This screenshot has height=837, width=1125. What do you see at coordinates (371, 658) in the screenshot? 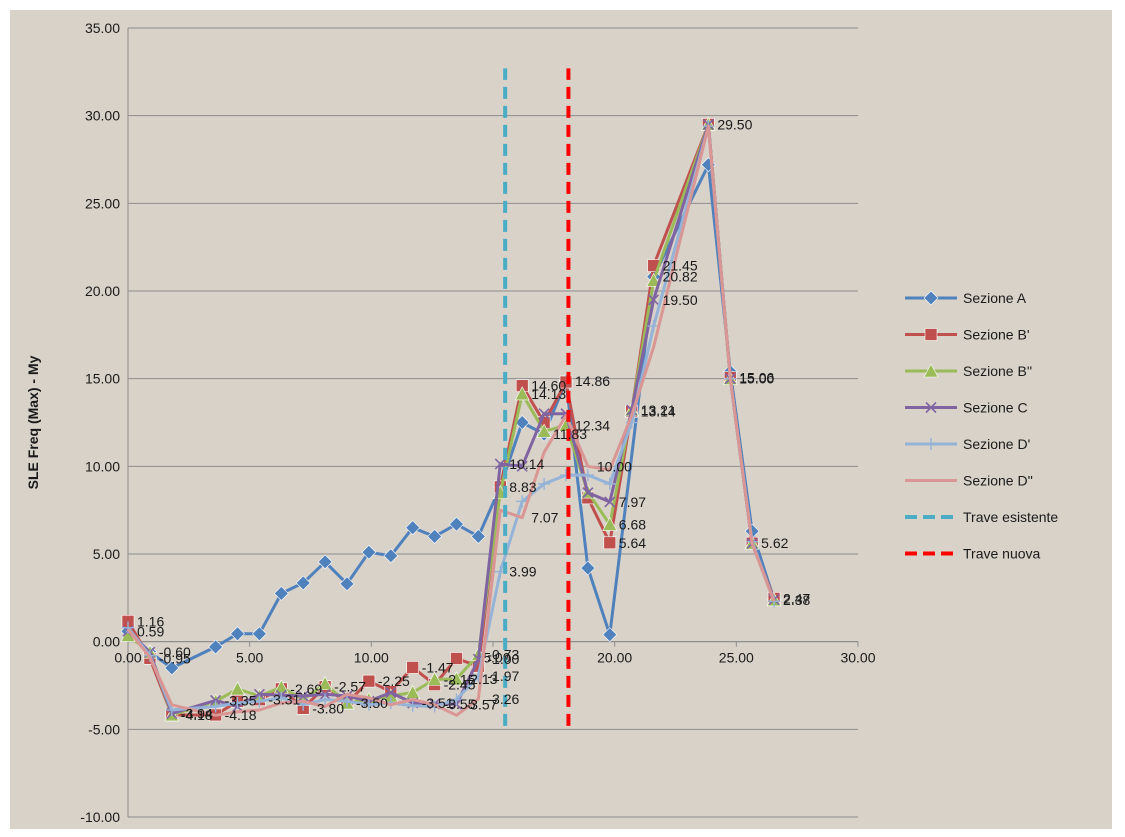
I see `x-tick-label: 10.00` at bounding box center [371, 658].